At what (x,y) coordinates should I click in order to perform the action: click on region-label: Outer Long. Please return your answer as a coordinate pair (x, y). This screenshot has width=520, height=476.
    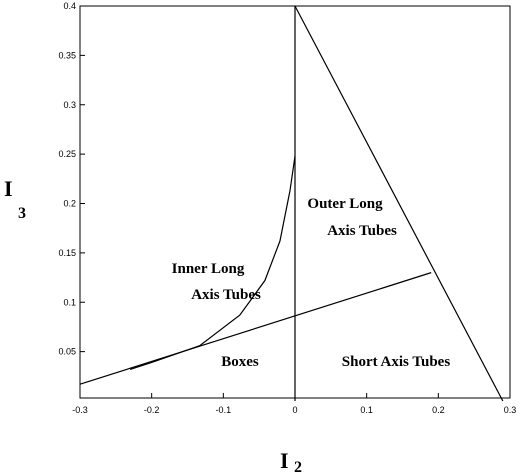
    Looking at the image, I should click on (345, 204).